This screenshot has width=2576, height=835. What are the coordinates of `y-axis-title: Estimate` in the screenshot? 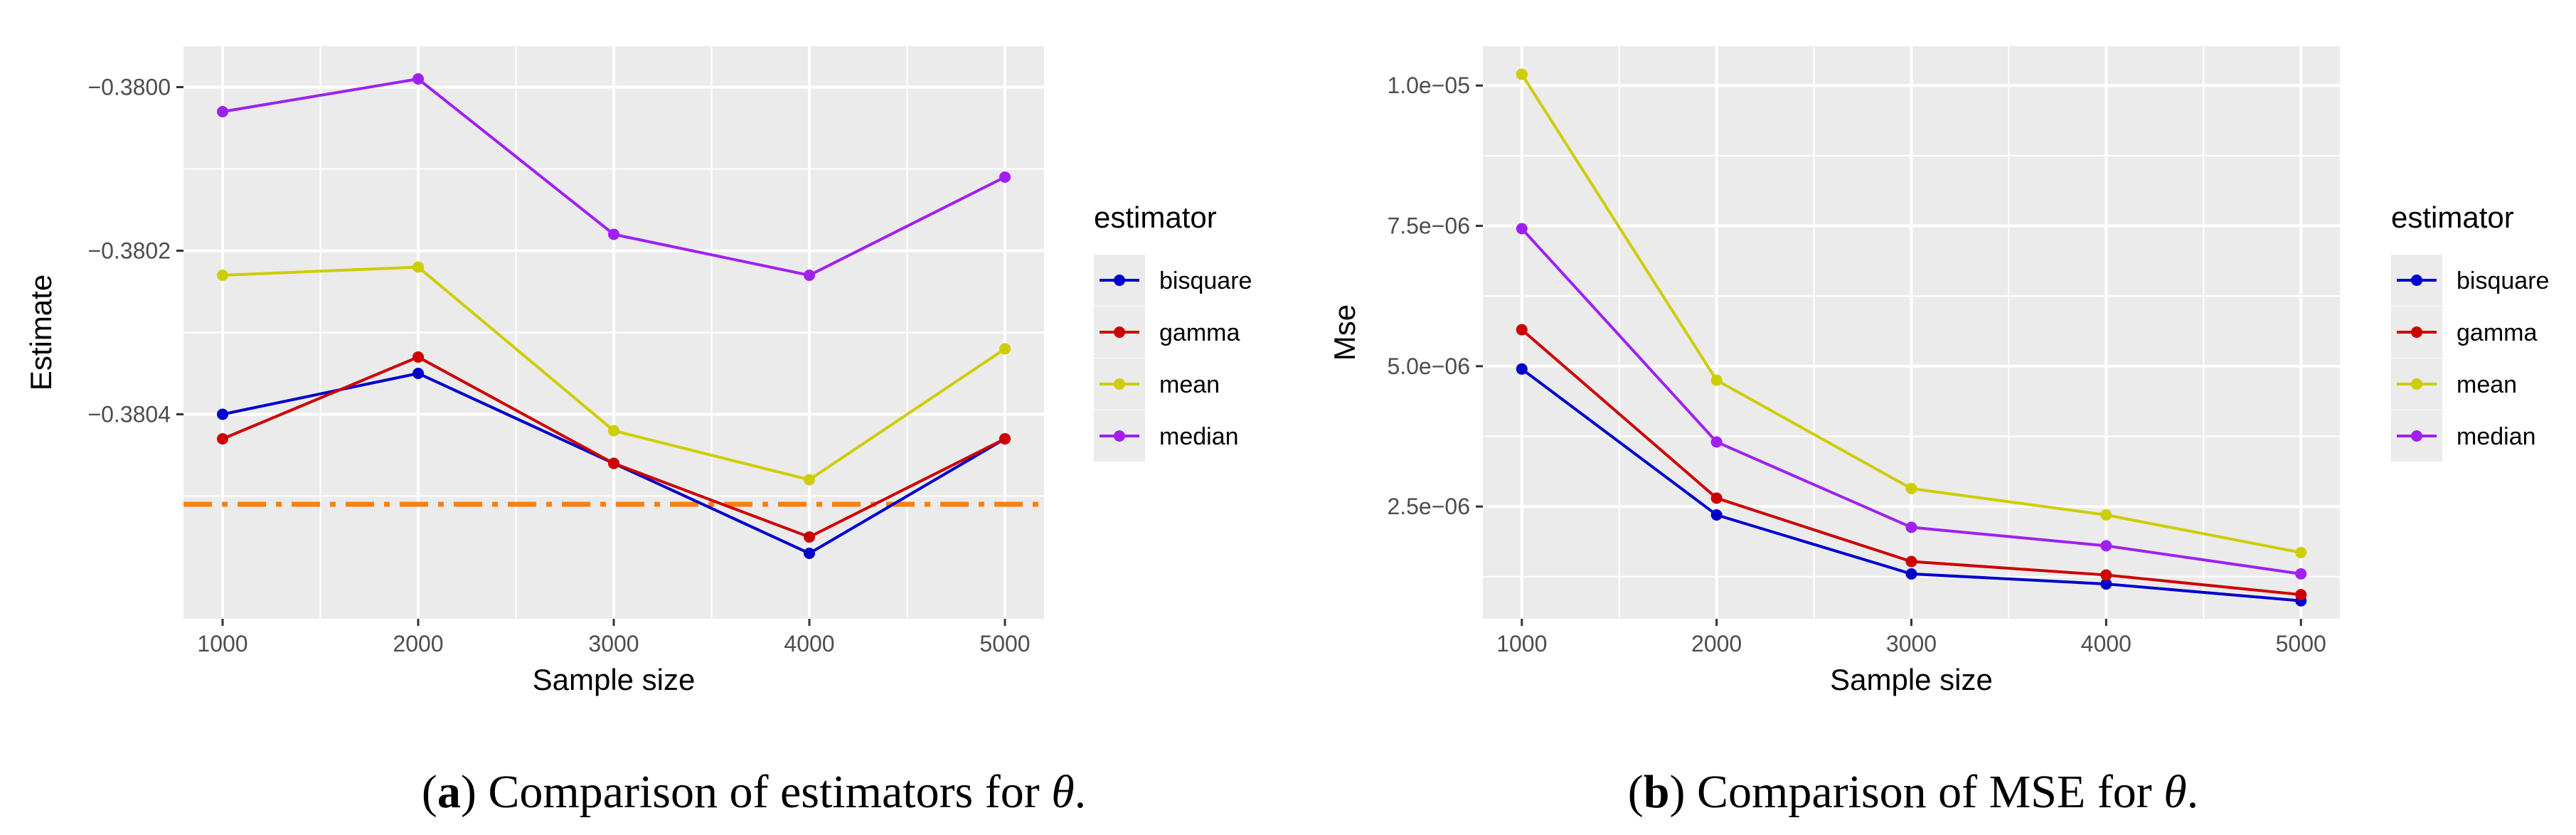 It's located at (41, 333).